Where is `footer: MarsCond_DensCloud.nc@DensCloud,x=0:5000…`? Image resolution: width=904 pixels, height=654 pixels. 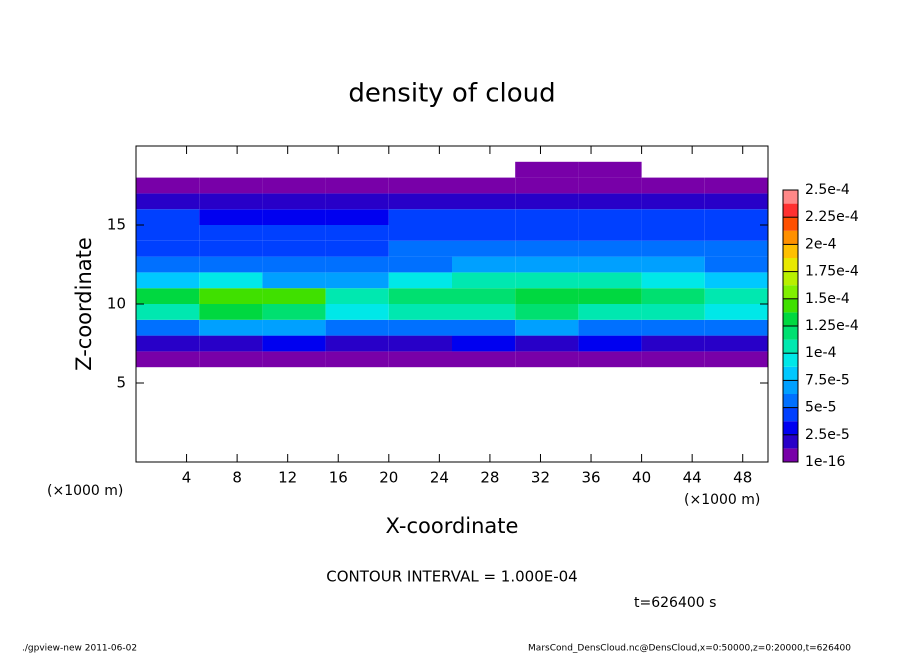
footer: MarsCond_DensCloud.nc@DensCloud,x=0:5000… is located at coordinates (689, 649).